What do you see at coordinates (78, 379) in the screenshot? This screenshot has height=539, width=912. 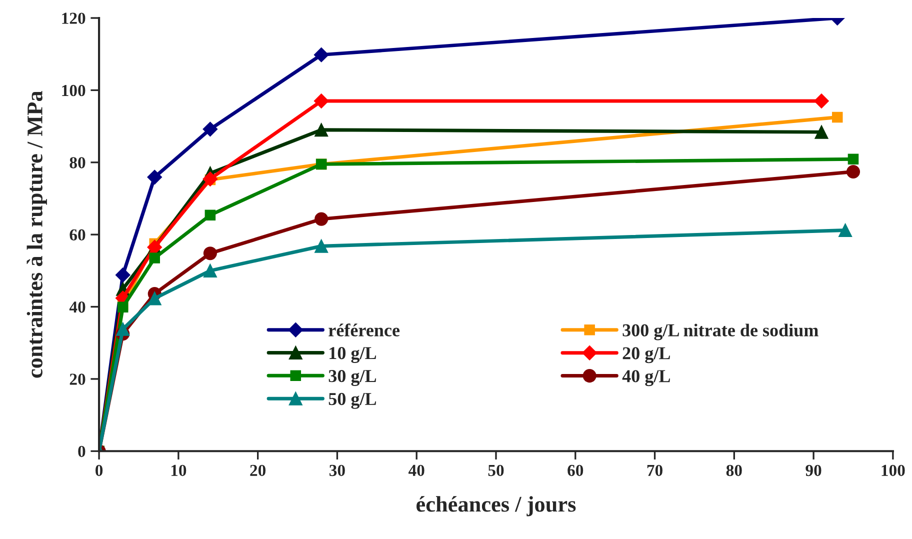 I see `y-tick-label: 20` at bounding box center [78, 379].